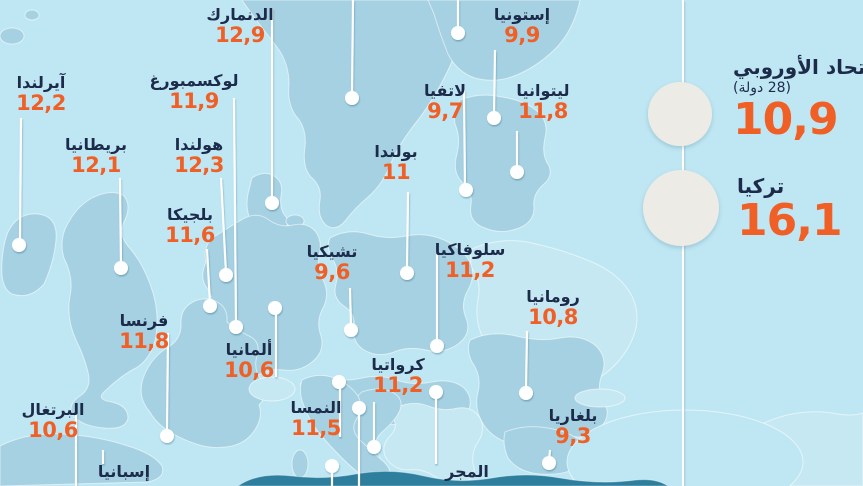 Image resolution: width=863 pixels, height=486 pixels. I want to click on country-value: 10,8, so click(553, 316).